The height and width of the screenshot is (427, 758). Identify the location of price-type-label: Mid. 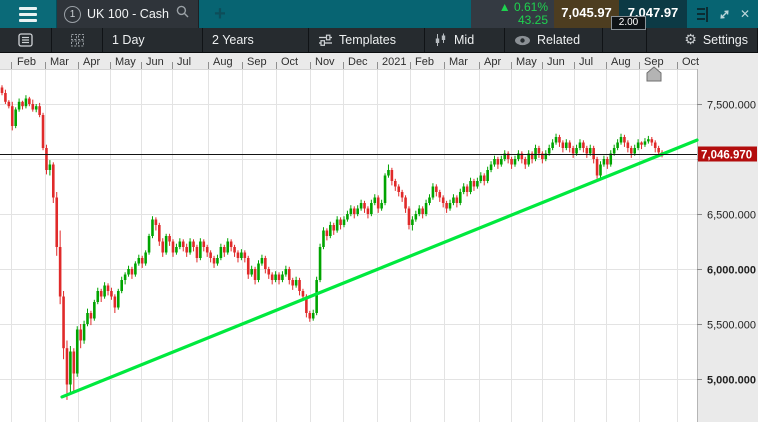
(464, 40).